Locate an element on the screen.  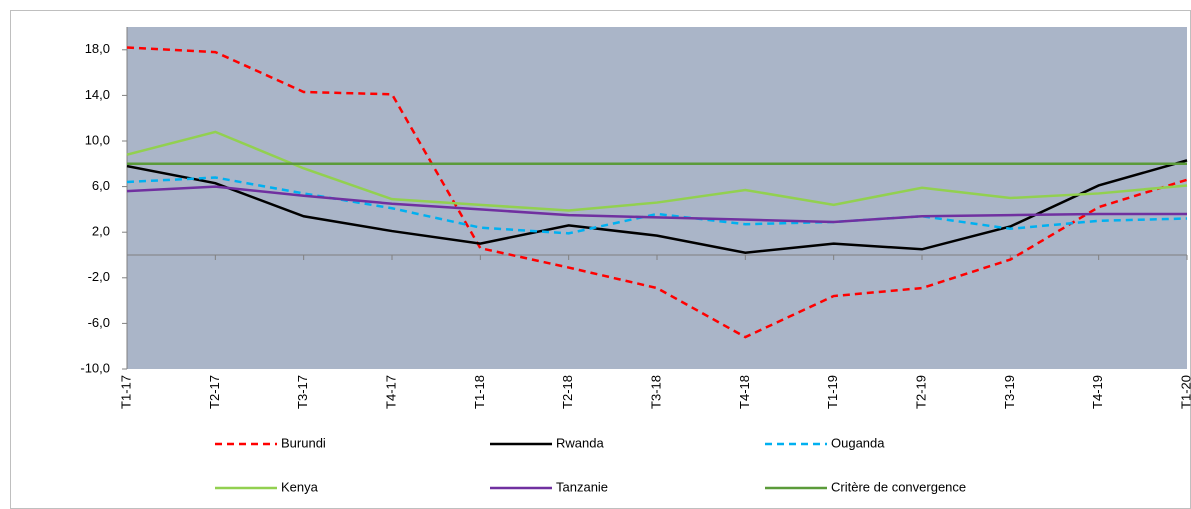
x-tick-label: T4-17 is located at coordinates (390, 392).